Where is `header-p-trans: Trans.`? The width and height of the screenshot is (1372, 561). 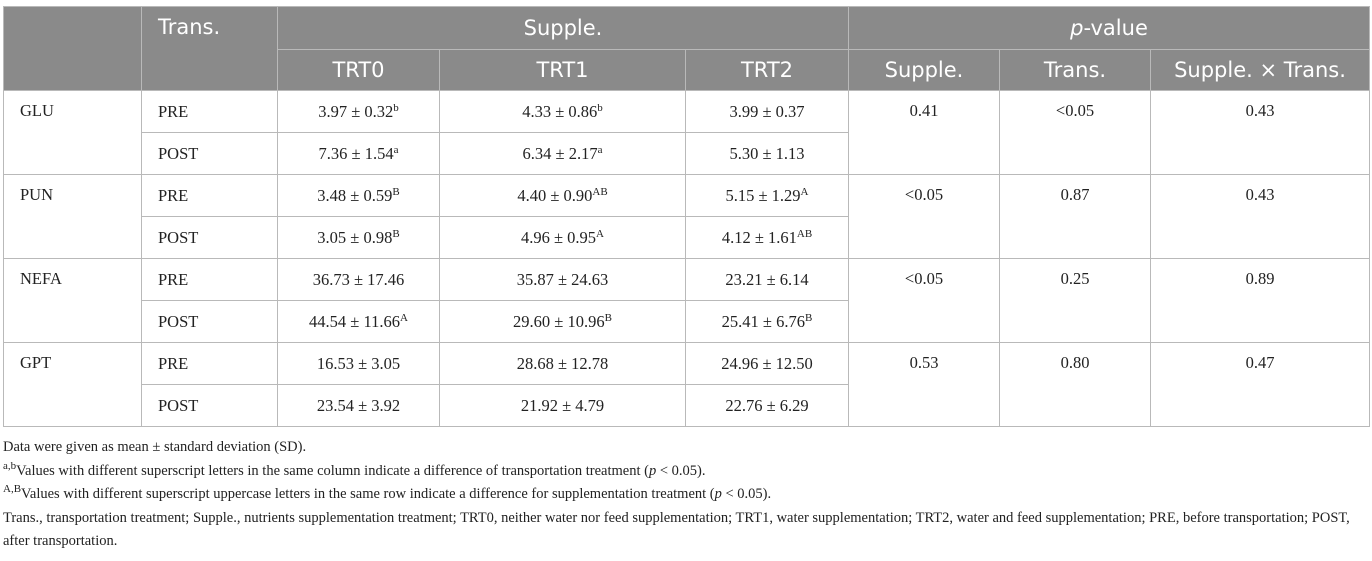 header-p-trans: Trans. is located at coordinates (1075, 70).